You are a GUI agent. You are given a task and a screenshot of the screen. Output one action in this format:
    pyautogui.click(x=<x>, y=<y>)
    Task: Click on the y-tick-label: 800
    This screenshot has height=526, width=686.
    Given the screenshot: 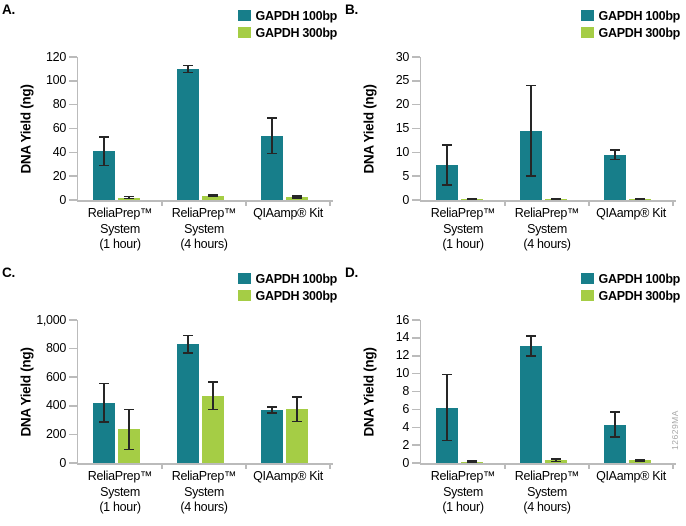 What is the action you would take?
    pyautogui.click(x=56, y=348)
    